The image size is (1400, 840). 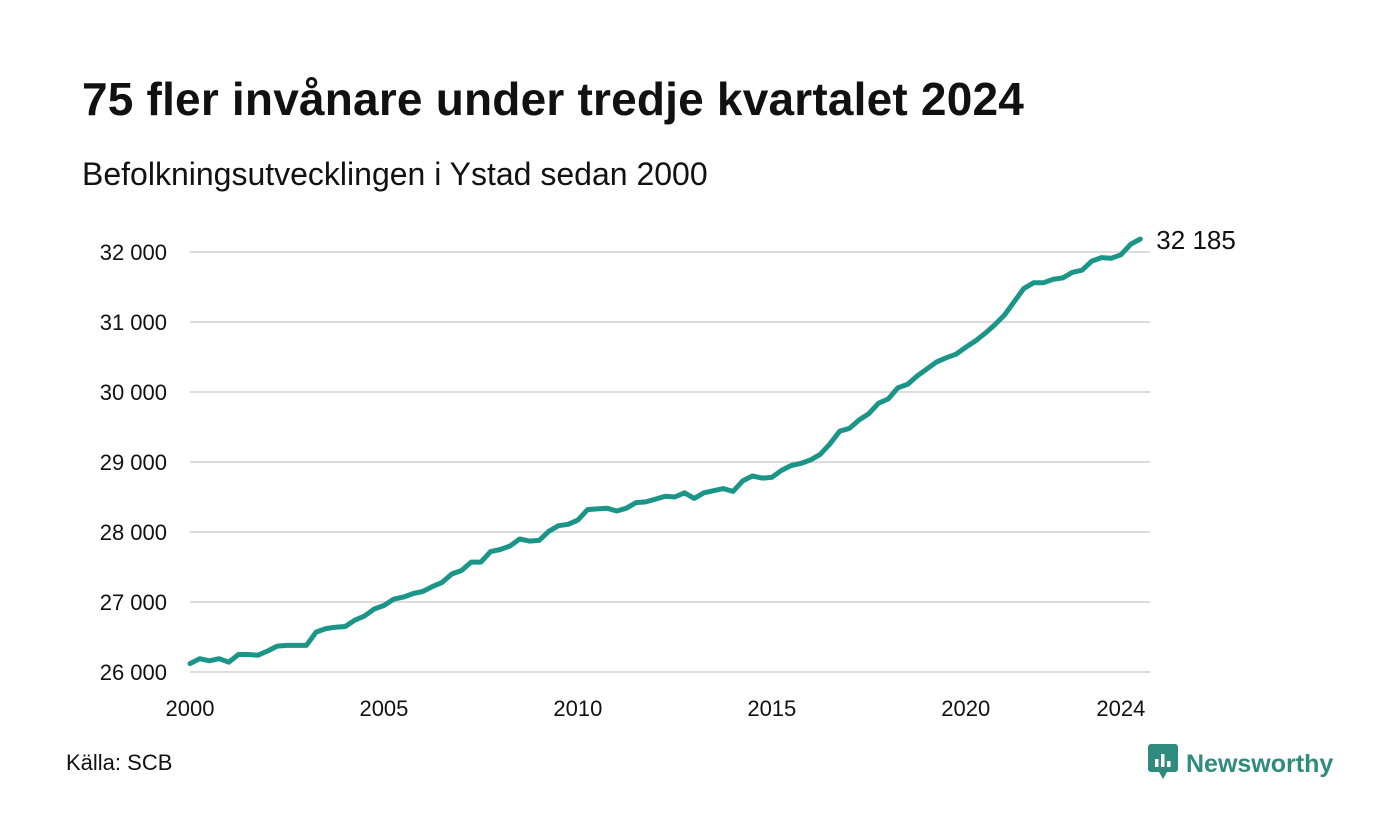 I want to click on x-axis: 2000 2005 2010 2015 2020 2024, so click(x=656, y=708).